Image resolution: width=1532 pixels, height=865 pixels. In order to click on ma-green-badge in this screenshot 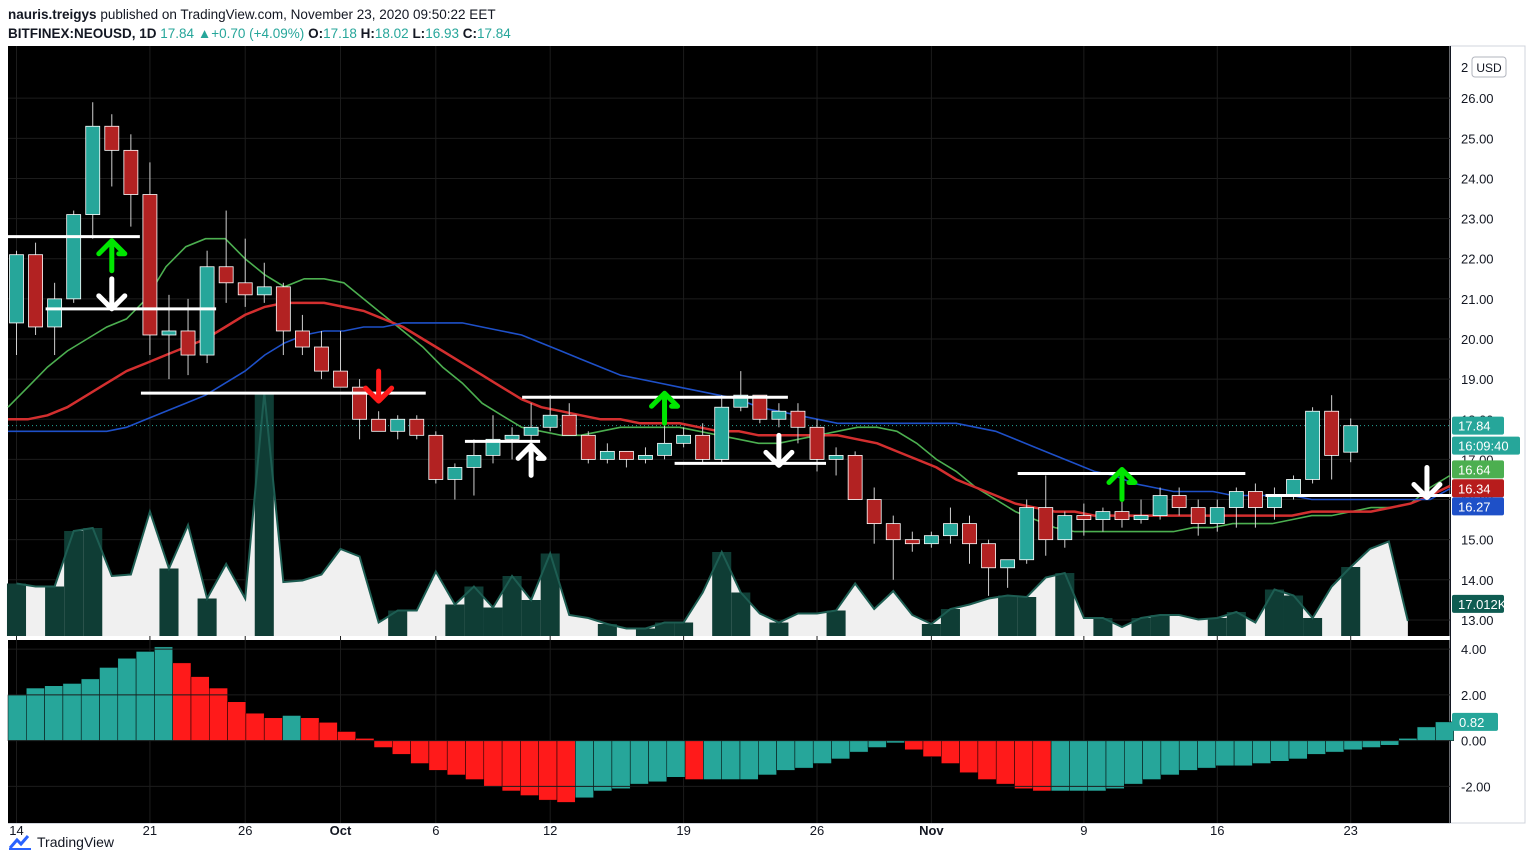, I will do `click(1478, 469)`.